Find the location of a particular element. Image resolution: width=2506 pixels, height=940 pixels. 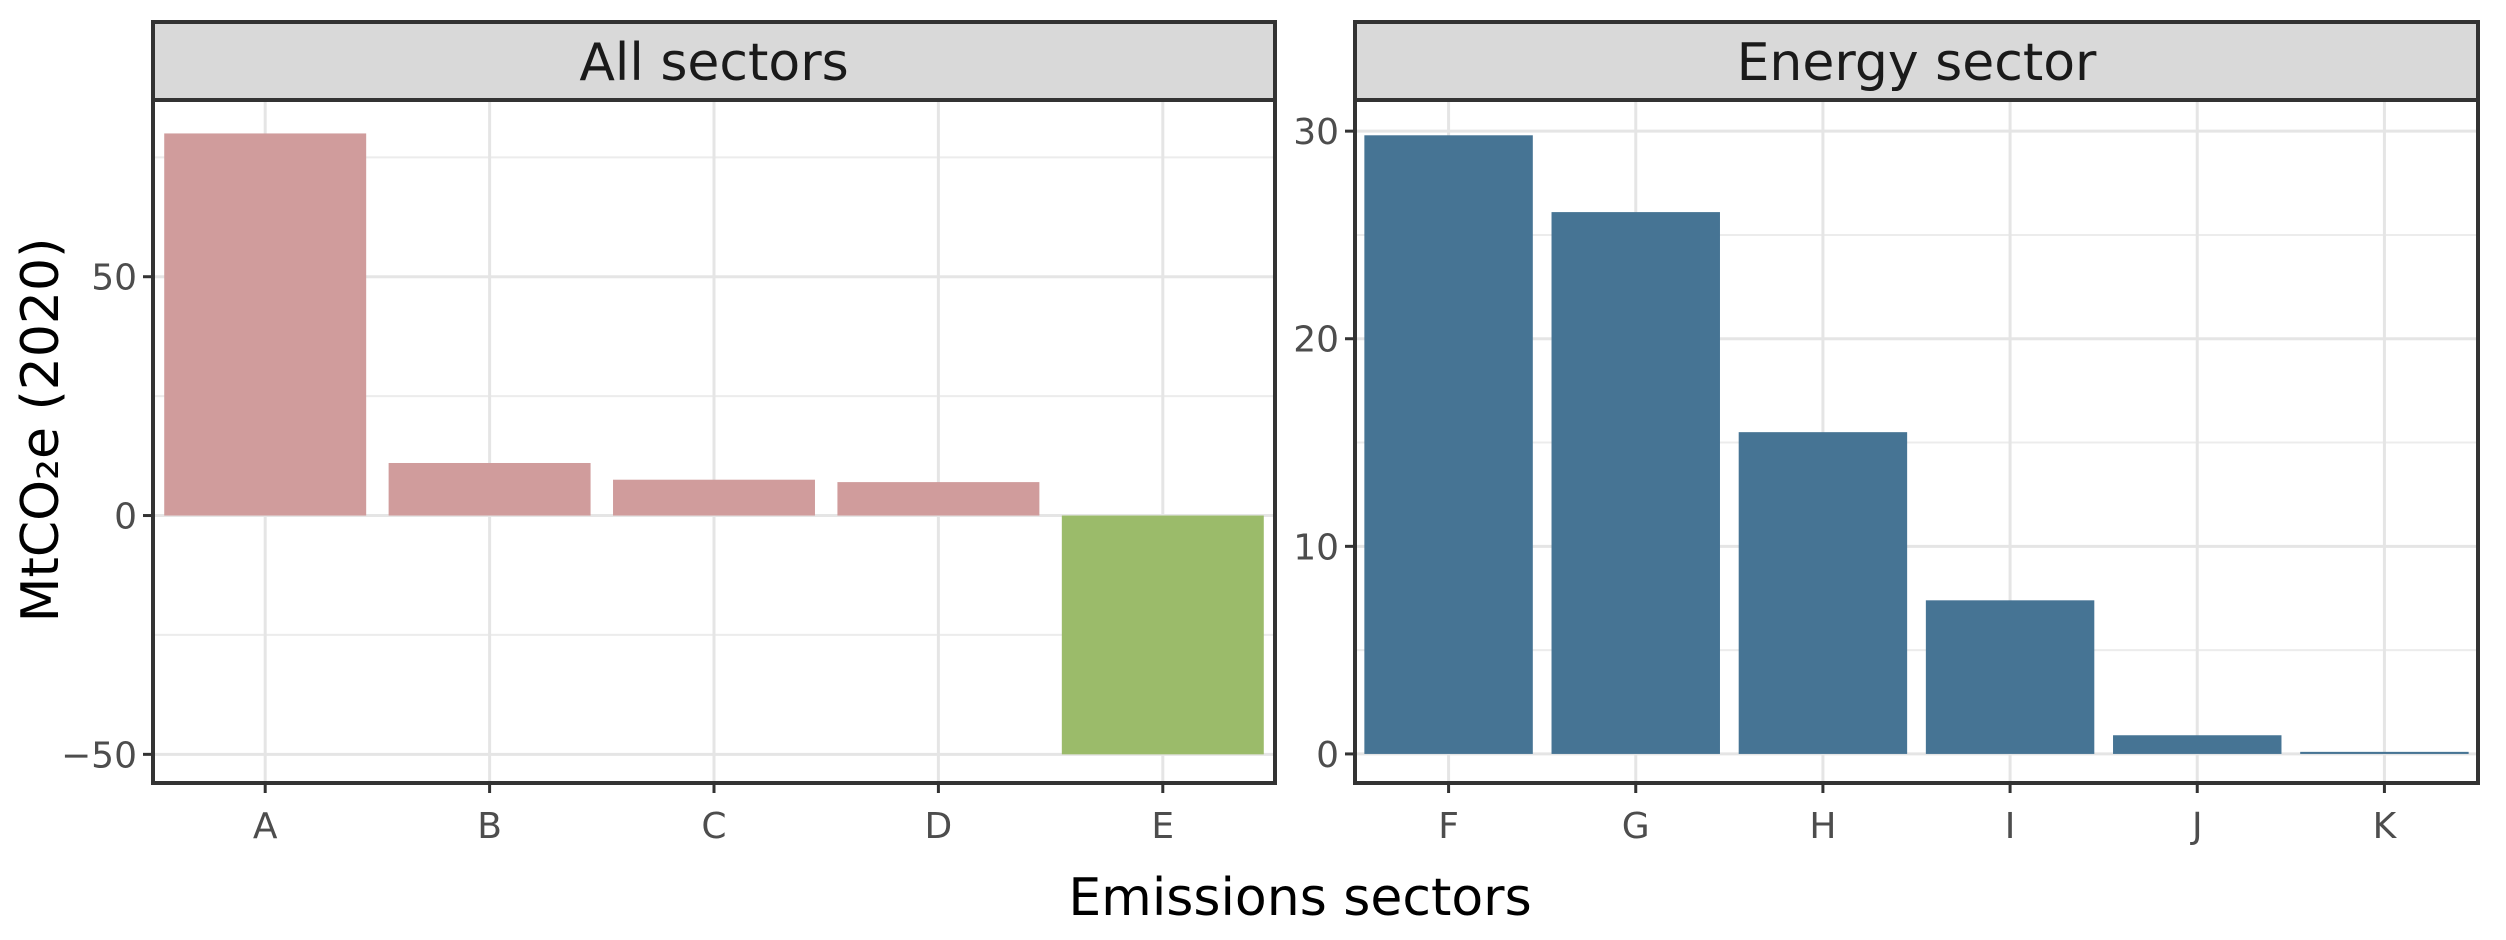

x-tick-label: A is located at coordinates (265, 826).